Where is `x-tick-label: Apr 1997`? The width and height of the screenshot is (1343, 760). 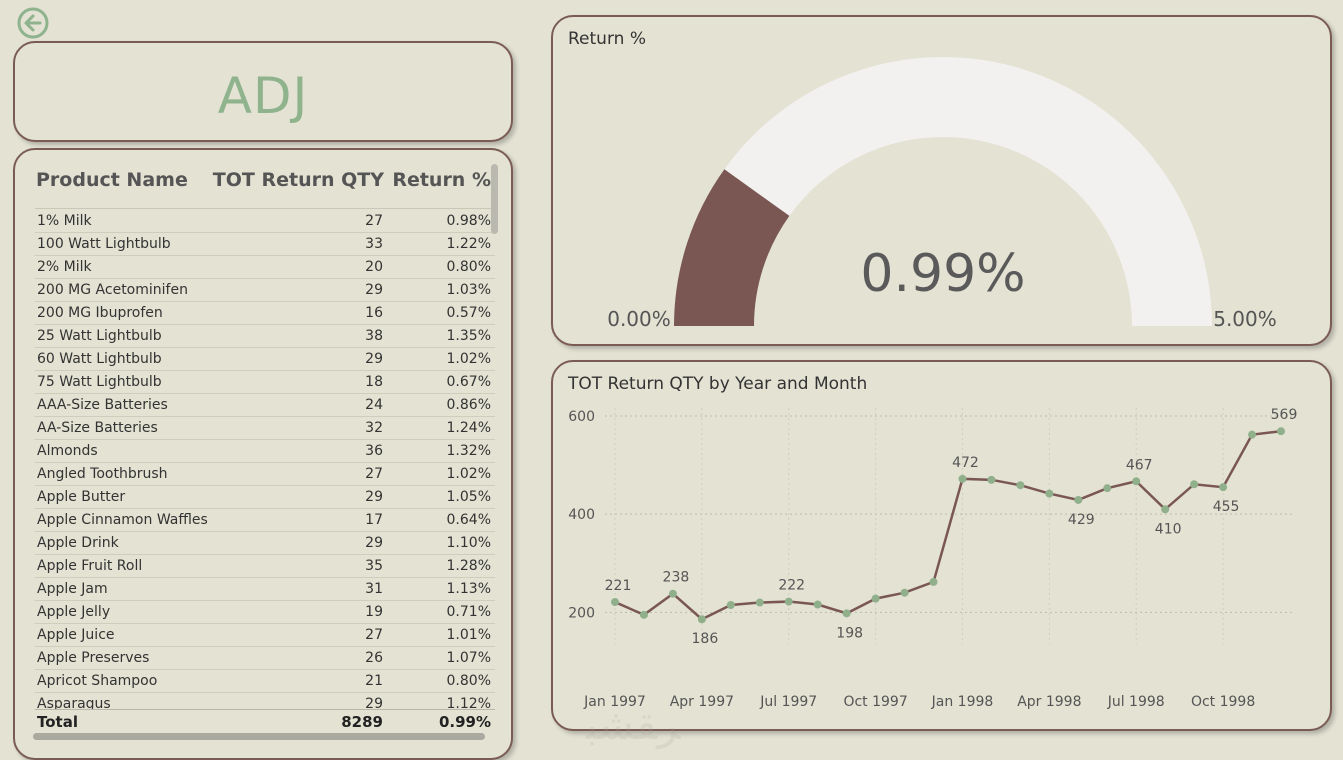
x-tick-label: Apr 1997 is located at coordinates (702, 702).